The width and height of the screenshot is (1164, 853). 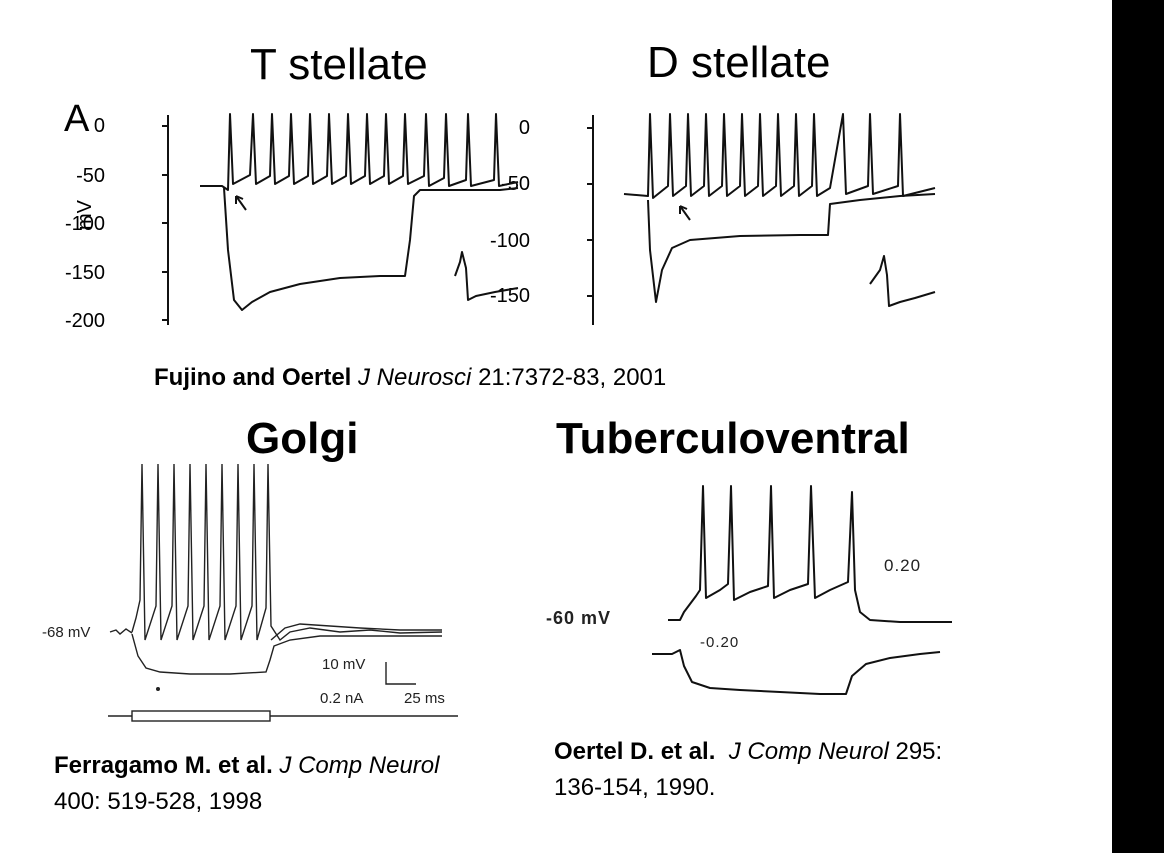 I want to click on citation-oertel-authors: Oertel D. et al., so click(x=635, y=751).